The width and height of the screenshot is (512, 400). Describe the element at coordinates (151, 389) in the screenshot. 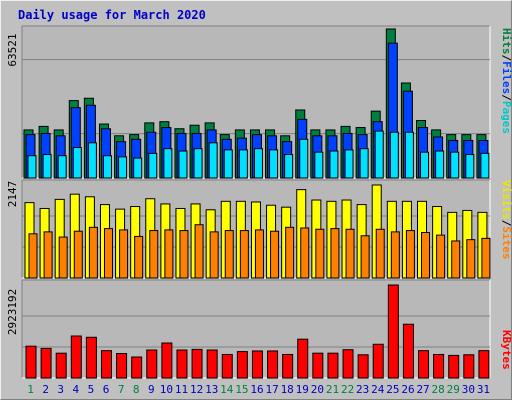

I see `x-axis-day-label: 9` at that location.